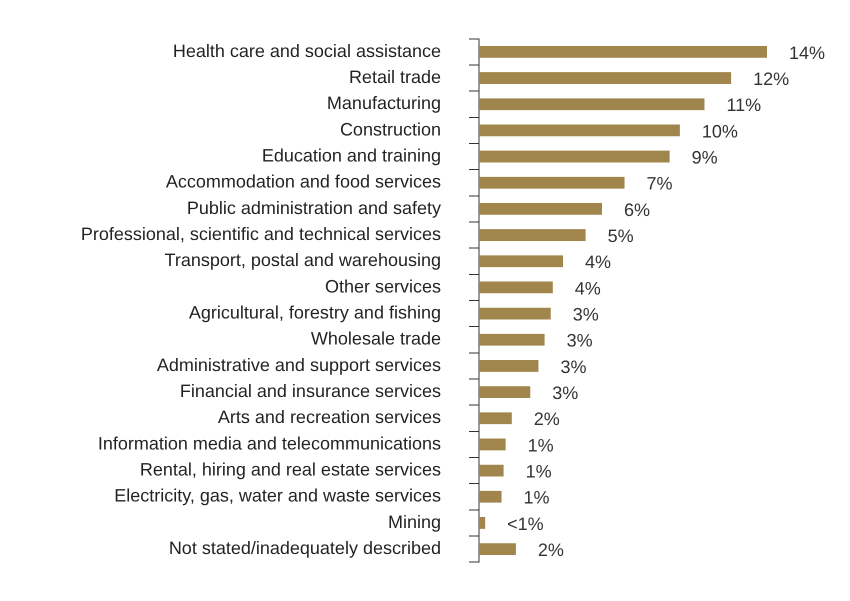  What do you see at coordinates (383, 103) in the screenshot?
I see `y-tick-label: Manufacturing` at bounding box center [383, 103].